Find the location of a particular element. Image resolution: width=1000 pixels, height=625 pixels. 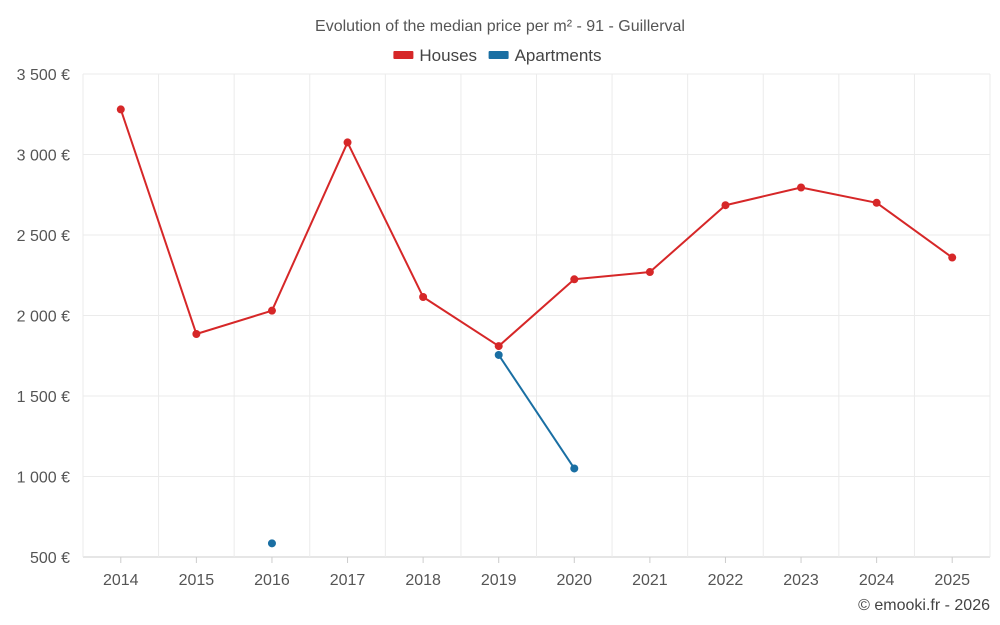

x-tick-label: 2021 is located at coordinates (650, 580).